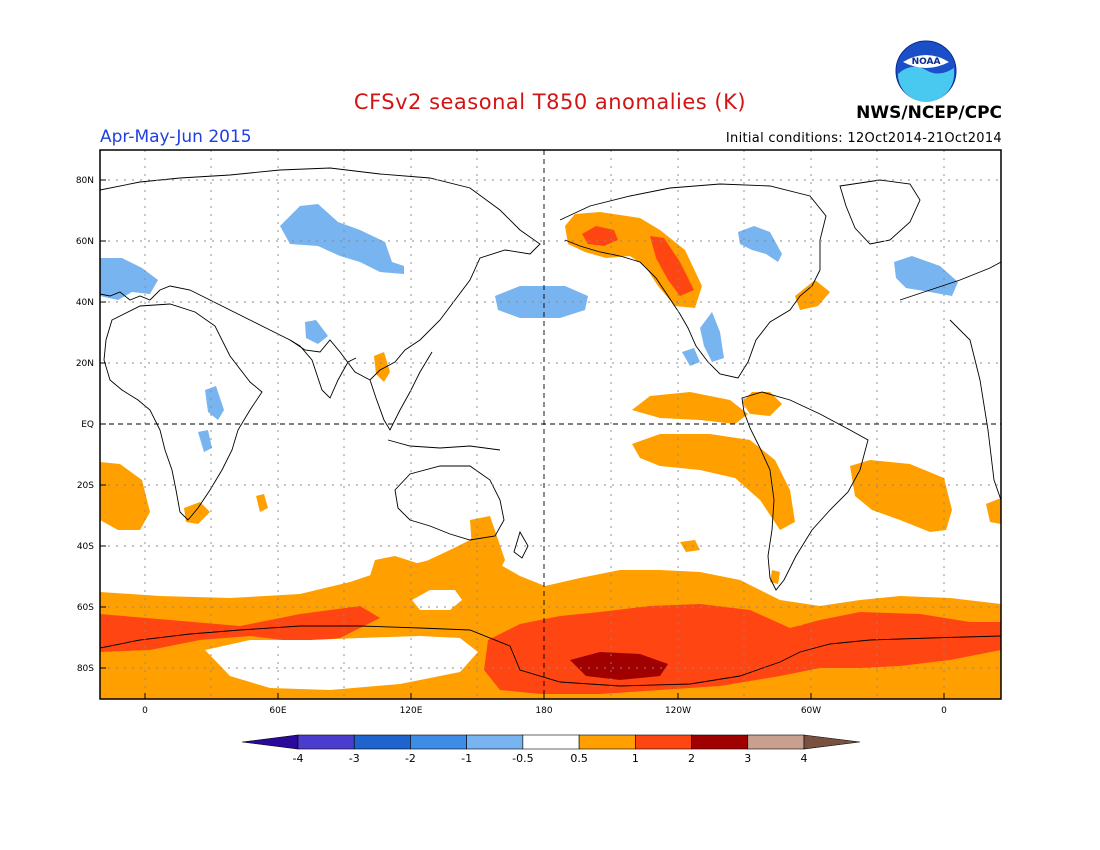 This screenshot has height=850, width=1100. I want to click on lon-label: 180, so click(543, 711).